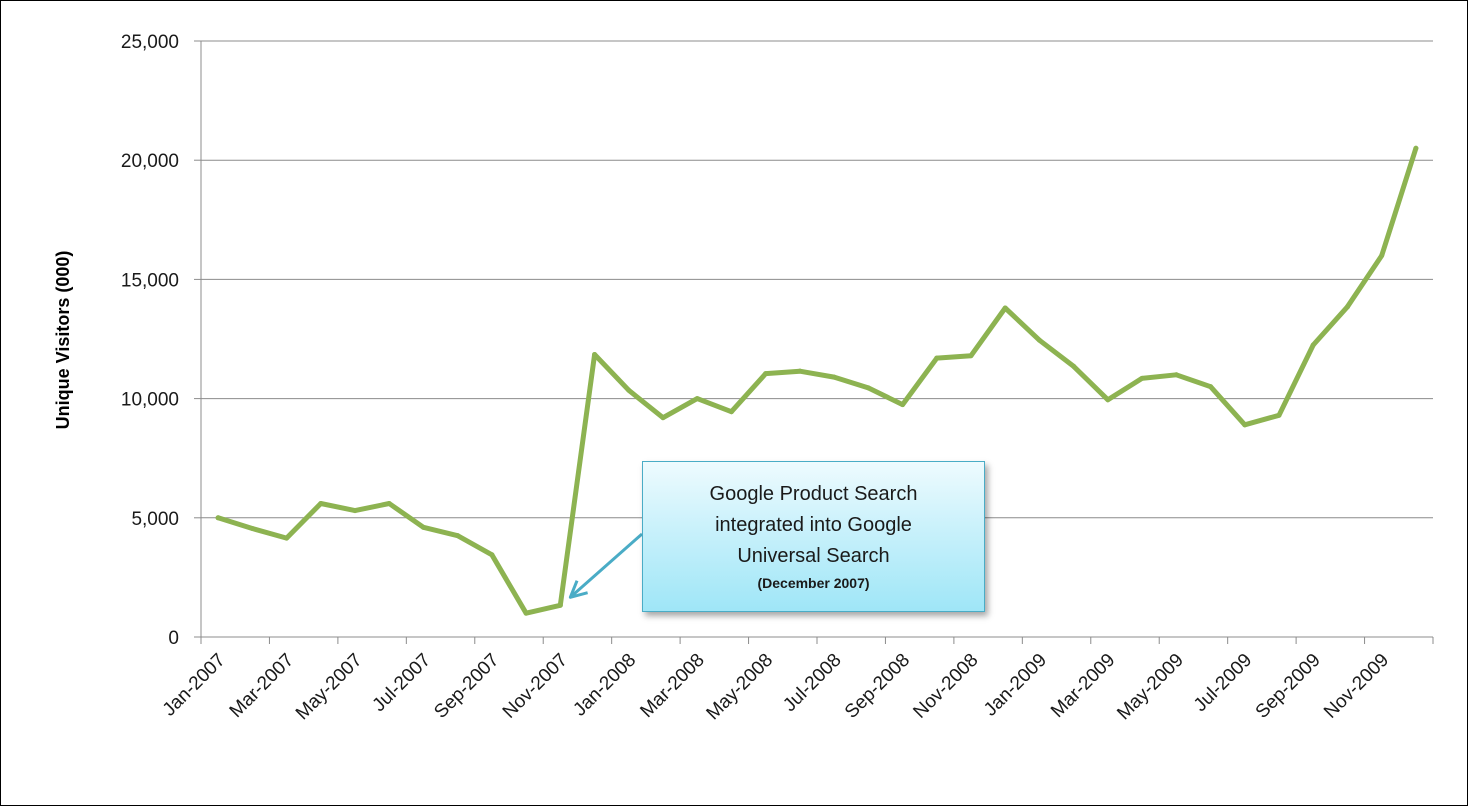 The image size is (1468, 806). Describe the element at coordinates (173, 638) in the screenshot. I see `y-tick-label: 0` at that location.